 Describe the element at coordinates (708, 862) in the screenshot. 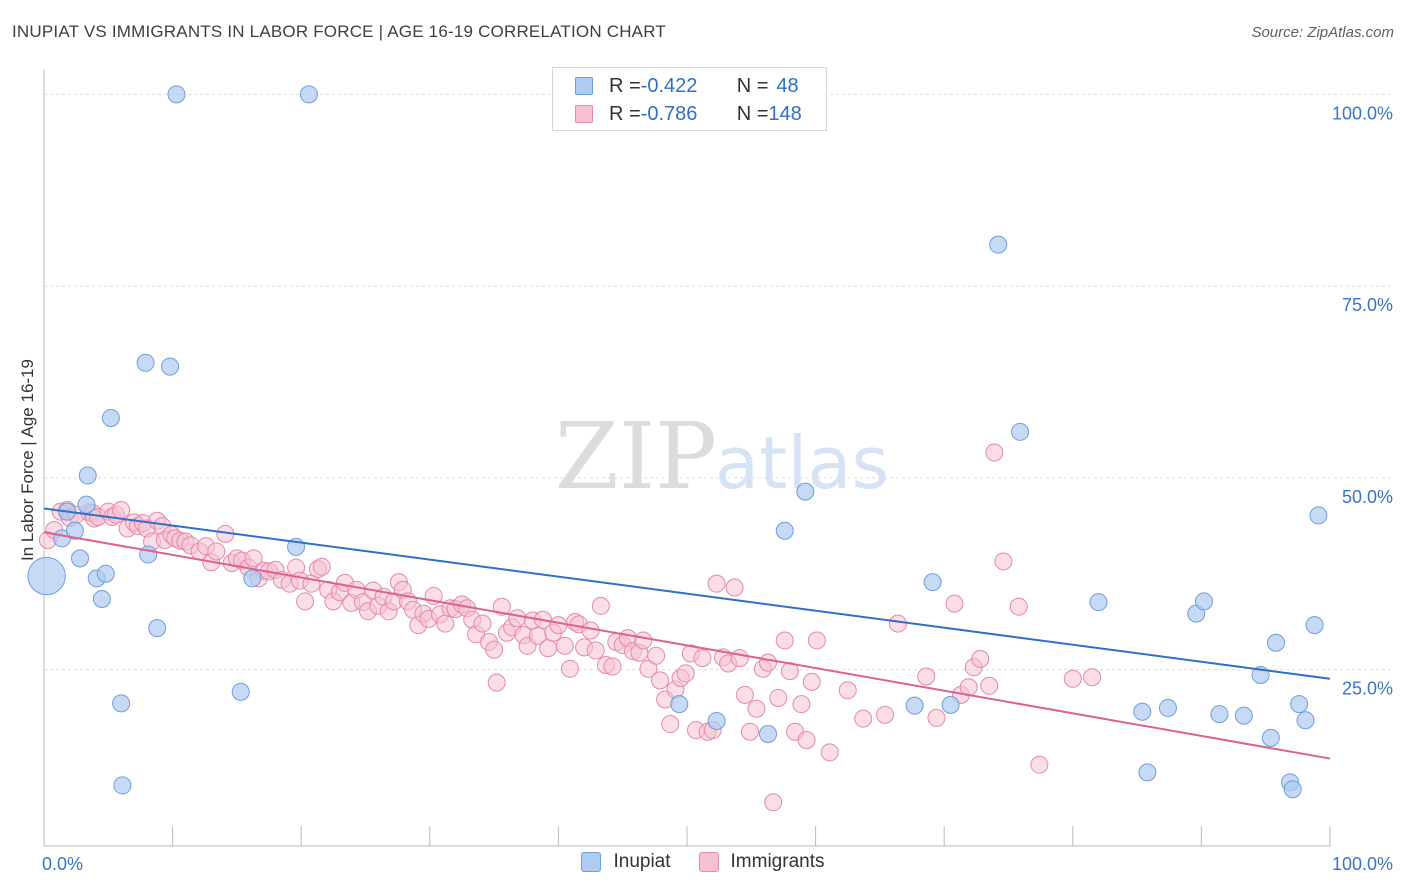

I see `legend-swatch-immigrants` at that location.